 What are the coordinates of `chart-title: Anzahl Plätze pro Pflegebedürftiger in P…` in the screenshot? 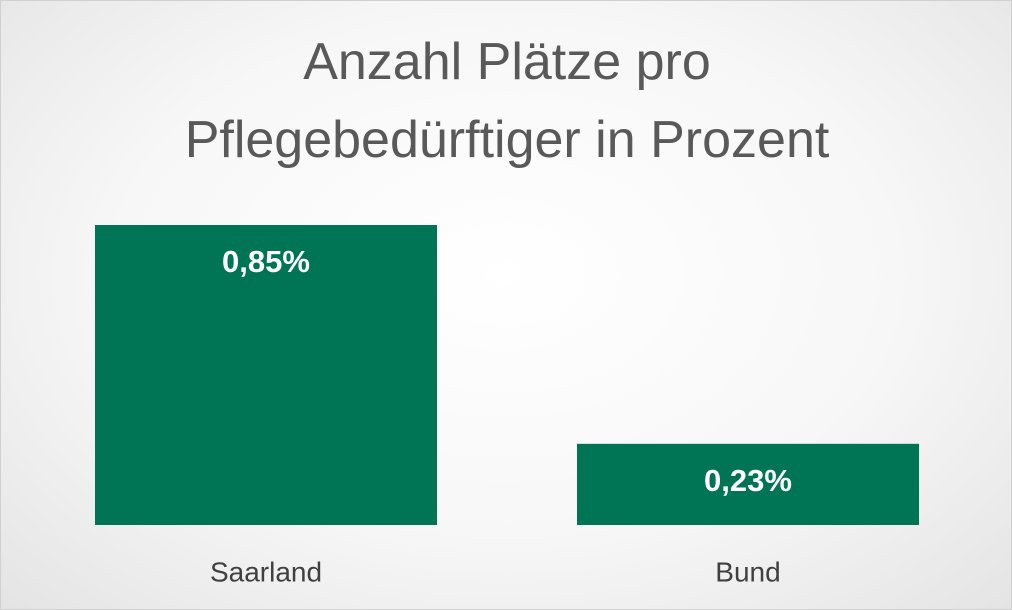 It's located at (507, 101).